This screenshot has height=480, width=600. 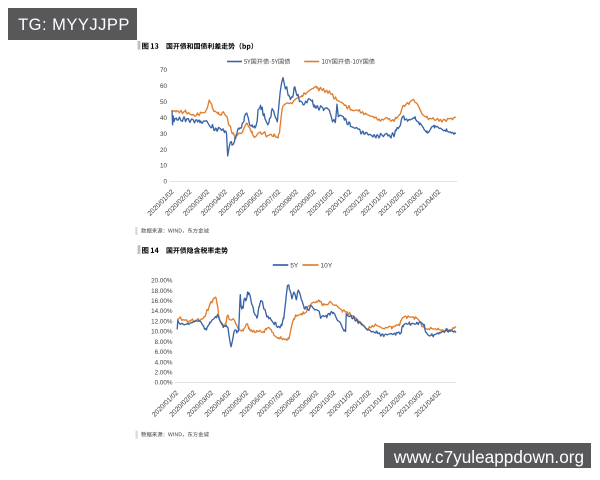 What do you see at coordinates (164, 70) in the screenshot?
I see `svg-text: 70` at bounding box center [164, 70].